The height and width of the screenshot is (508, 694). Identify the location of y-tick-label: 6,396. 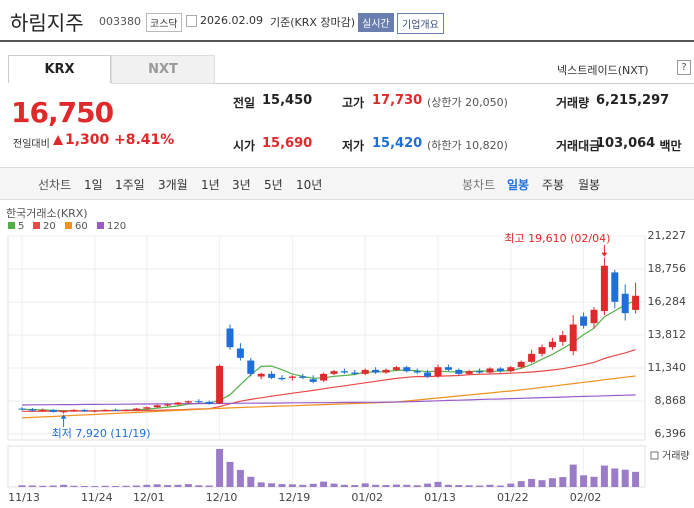
(671, 433).